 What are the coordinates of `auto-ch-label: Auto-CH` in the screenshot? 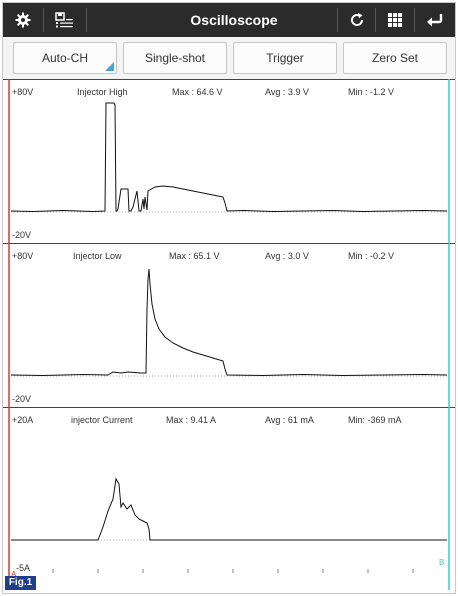 It's located at (64, 58).